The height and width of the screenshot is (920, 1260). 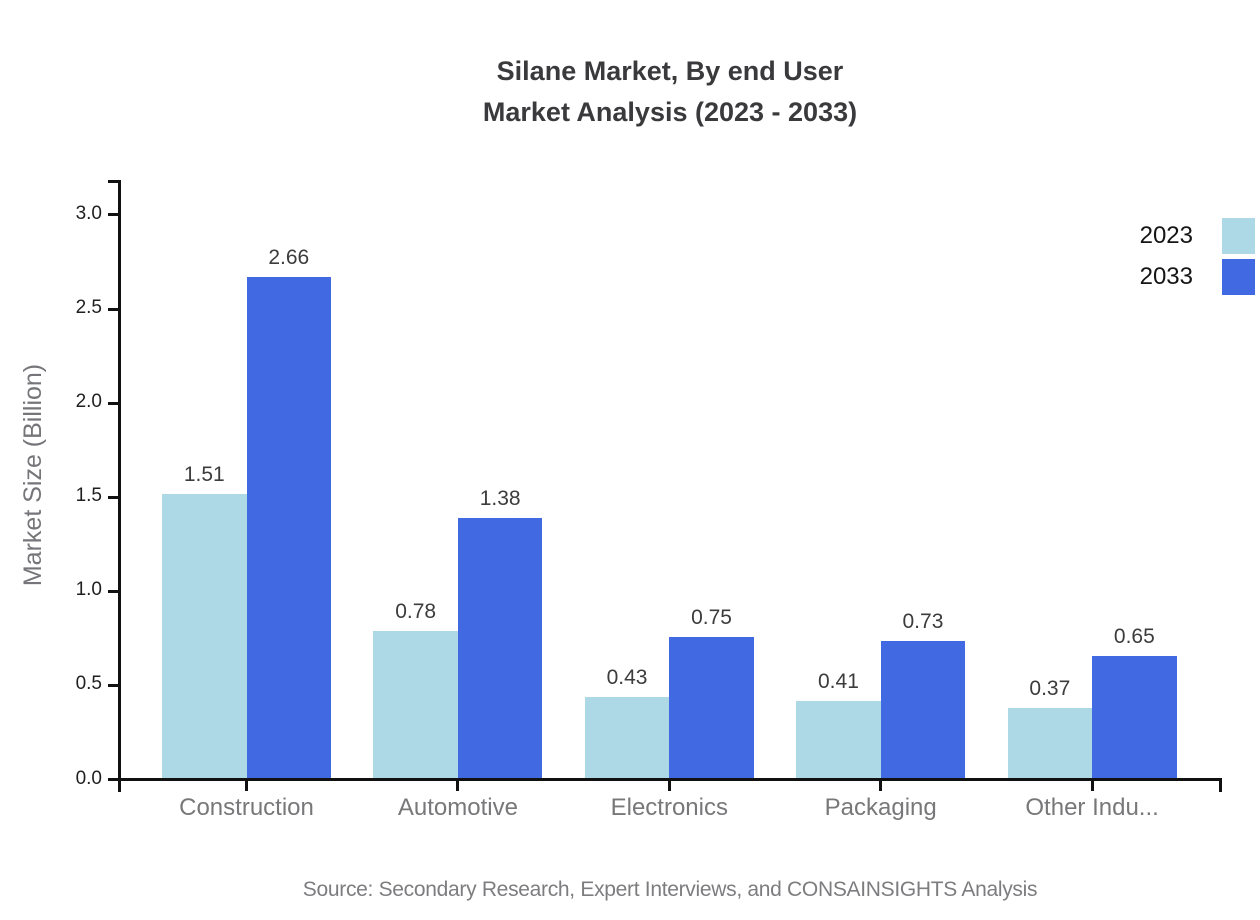 I want to click on bar-value-label: 0.75, so click(x=711, y=617).